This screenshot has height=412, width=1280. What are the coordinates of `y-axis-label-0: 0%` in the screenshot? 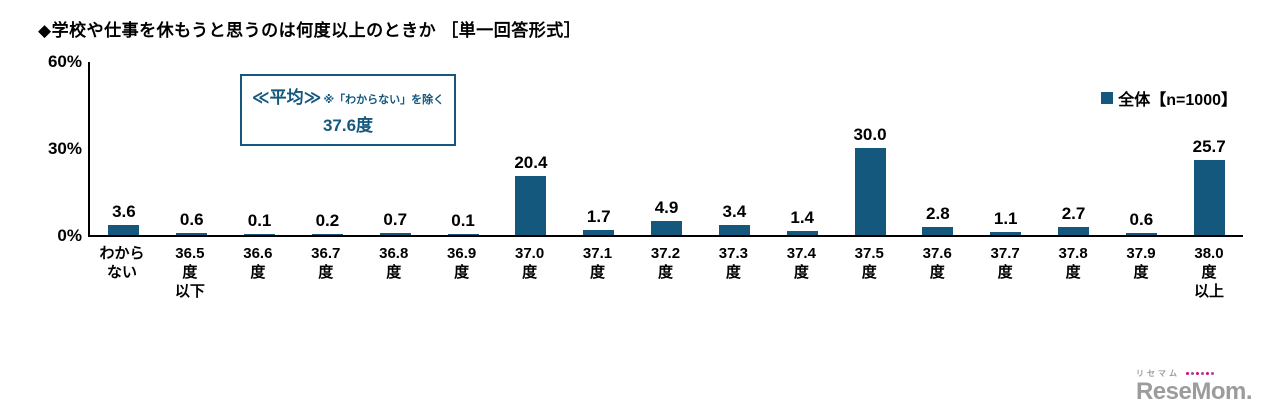 It's located at (69, 235).